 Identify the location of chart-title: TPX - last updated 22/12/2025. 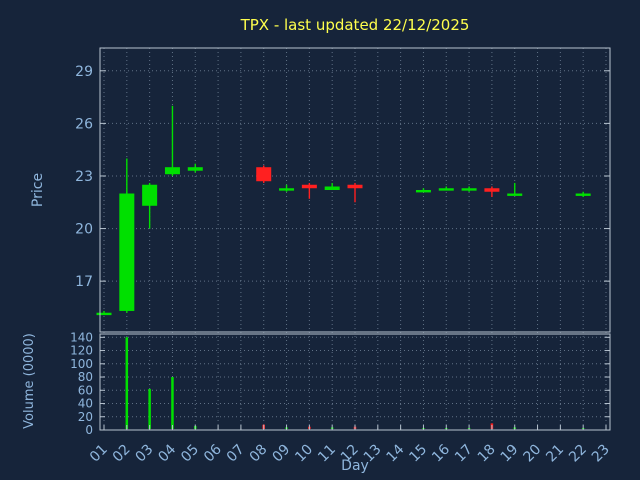
(355, 25).